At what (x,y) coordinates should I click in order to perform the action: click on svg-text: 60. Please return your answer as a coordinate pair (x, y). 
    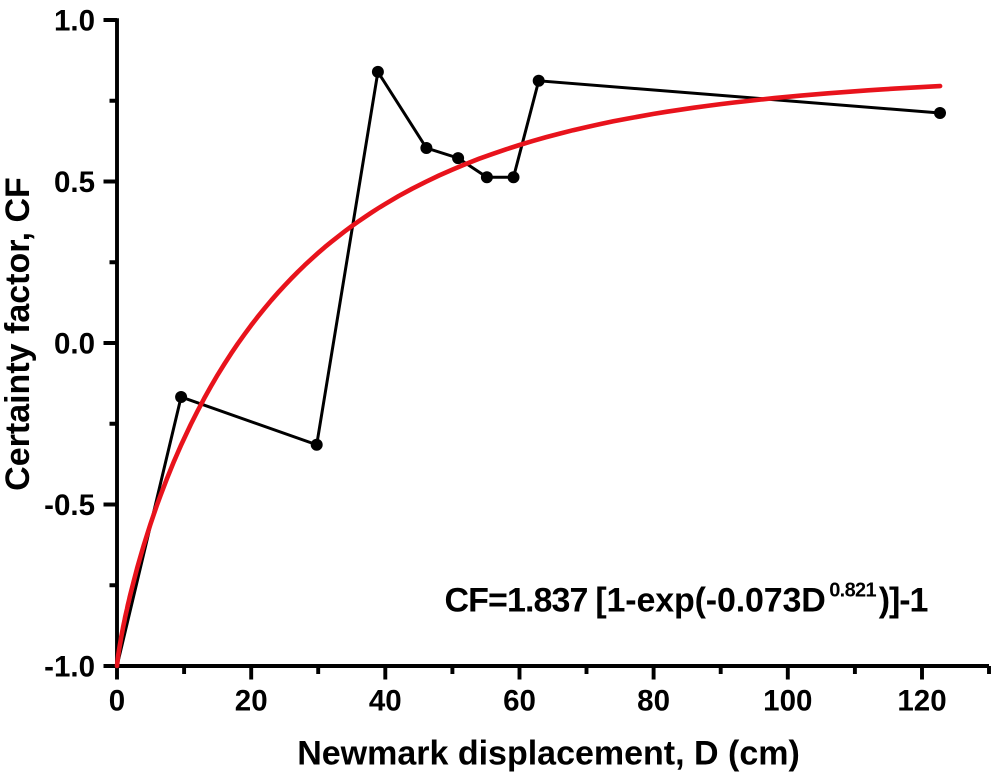
    Looking at the image, I should click on (519, 701).